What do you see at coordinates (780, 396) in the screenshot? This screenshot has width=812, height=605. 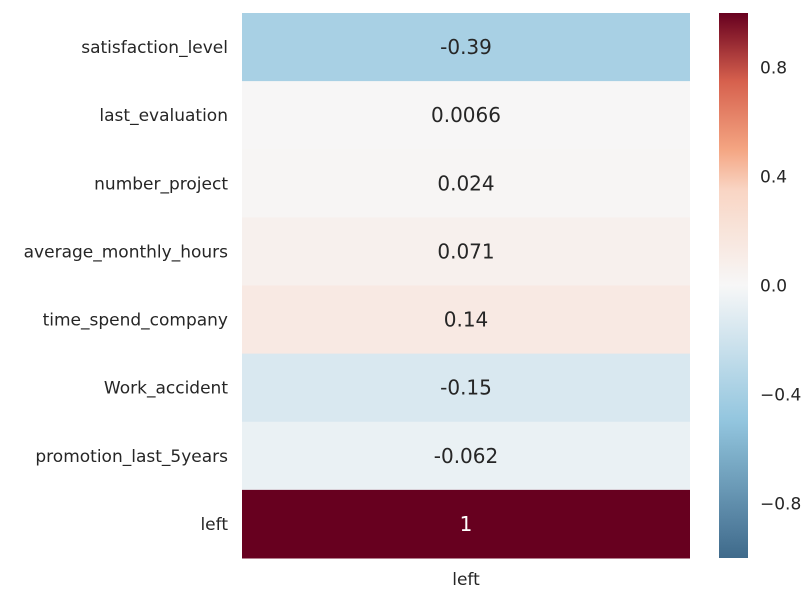 I see `colorbar-tick-label: −0.4` at bounding box center [780, 396].